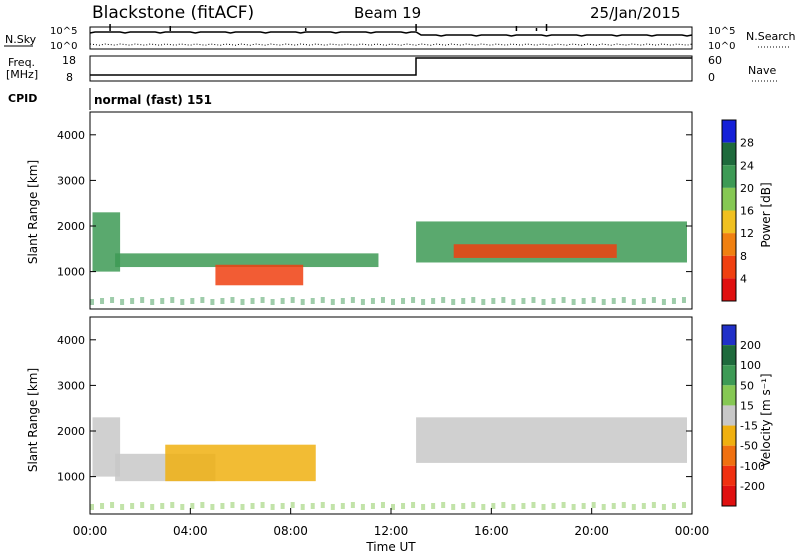 The width and height of the screenshot is (800, 554). Describe the element at coordinates (21, 62) in the screenshot. I see `freq-label-line1: Freq.` at that location.